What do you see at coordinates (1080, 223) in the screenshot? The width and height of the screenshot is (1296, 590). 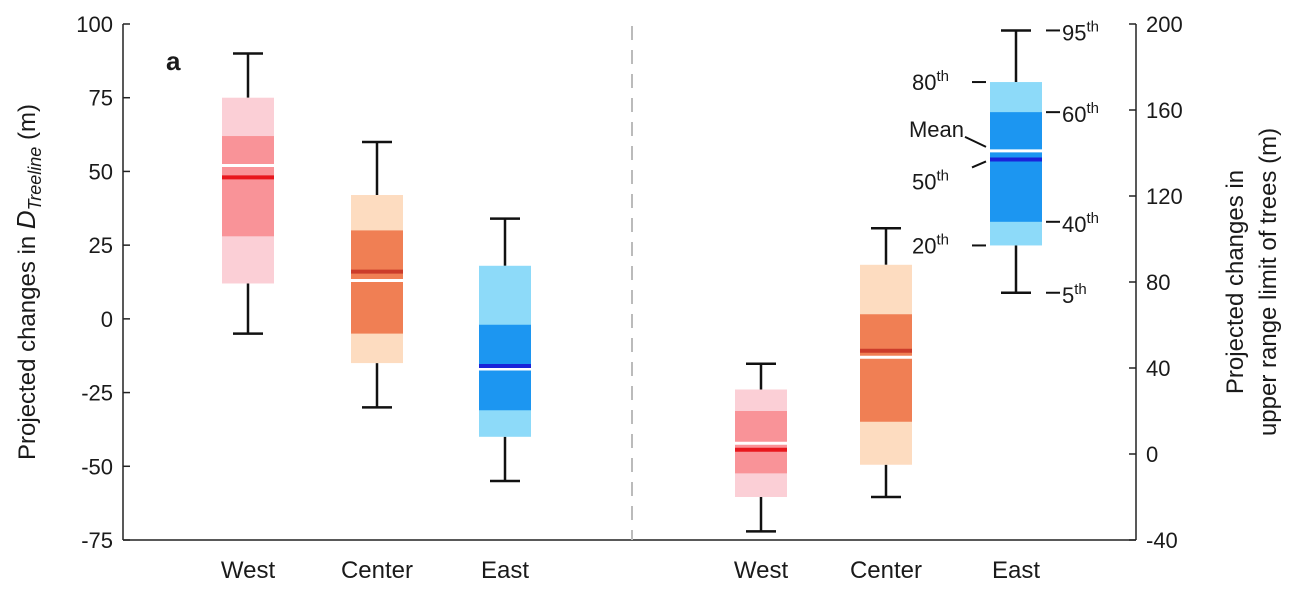 I see `legend-p40-label: 40th` at bounding box center [1080, 223].